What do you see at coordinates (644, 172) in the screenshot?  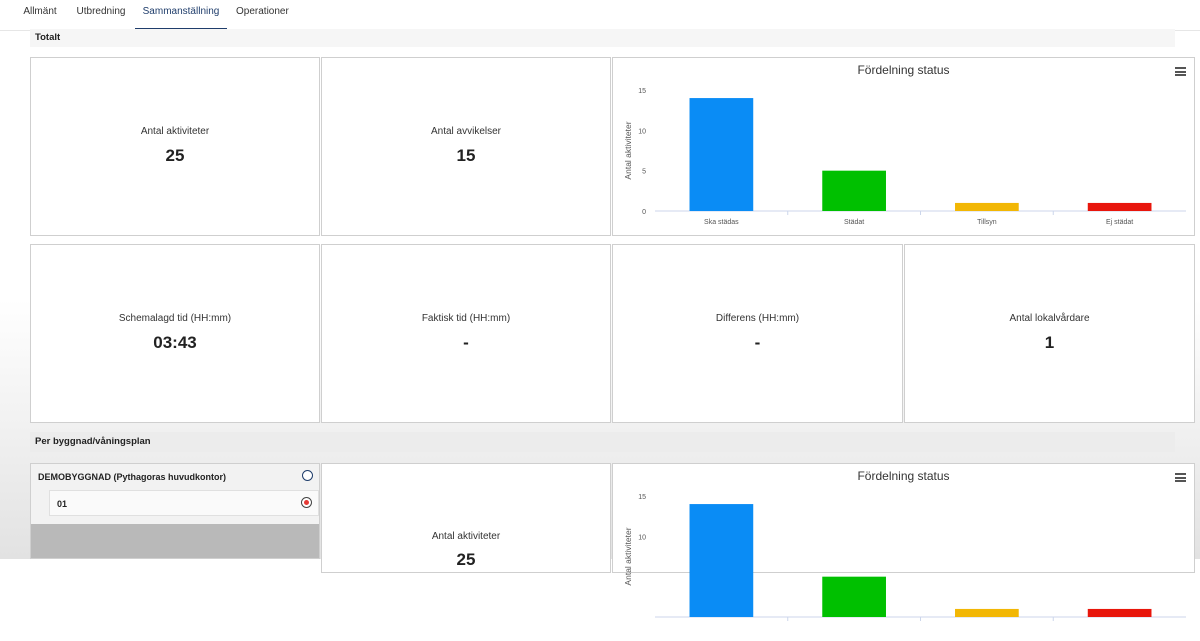 I see `y-tick-label: 5` at bounding box center [644, 172].